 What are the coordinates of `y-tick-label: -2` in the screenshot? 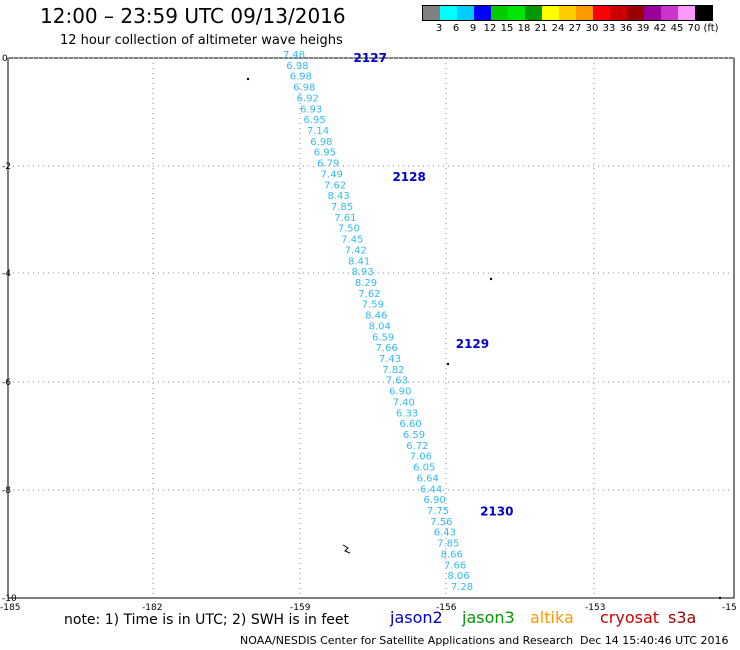 It's located at (6, 167).